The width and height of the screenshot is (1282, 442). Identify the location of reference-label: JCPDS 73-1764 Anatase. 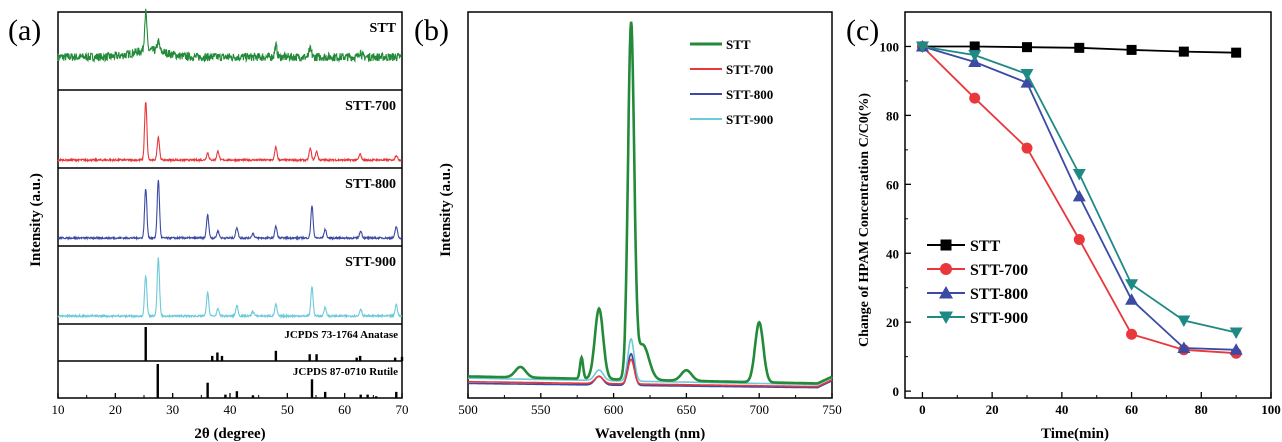
(341, 335).